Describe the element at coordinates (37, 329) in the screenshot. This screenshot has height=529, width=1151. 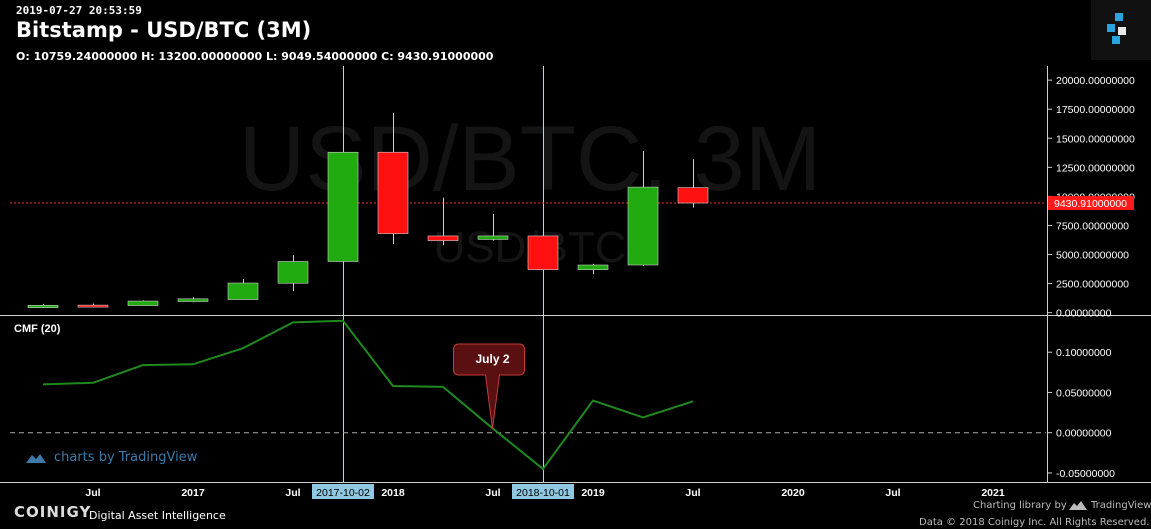
I see `cmf-title: CMF (20)` at that location.